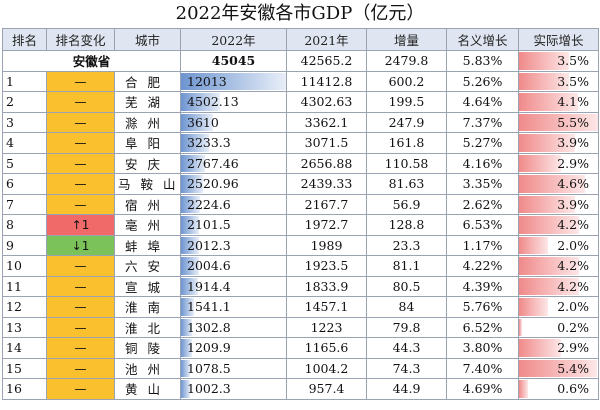 The image size is (600, 410). I want to click on gdp-2021-cell: 3071.5, so click(326, 143).